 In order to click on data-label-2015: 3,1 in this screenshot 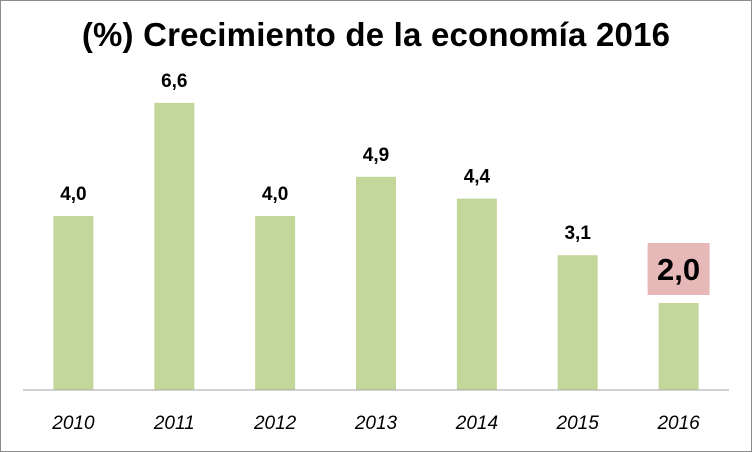, I will do `click(577, 233)`.